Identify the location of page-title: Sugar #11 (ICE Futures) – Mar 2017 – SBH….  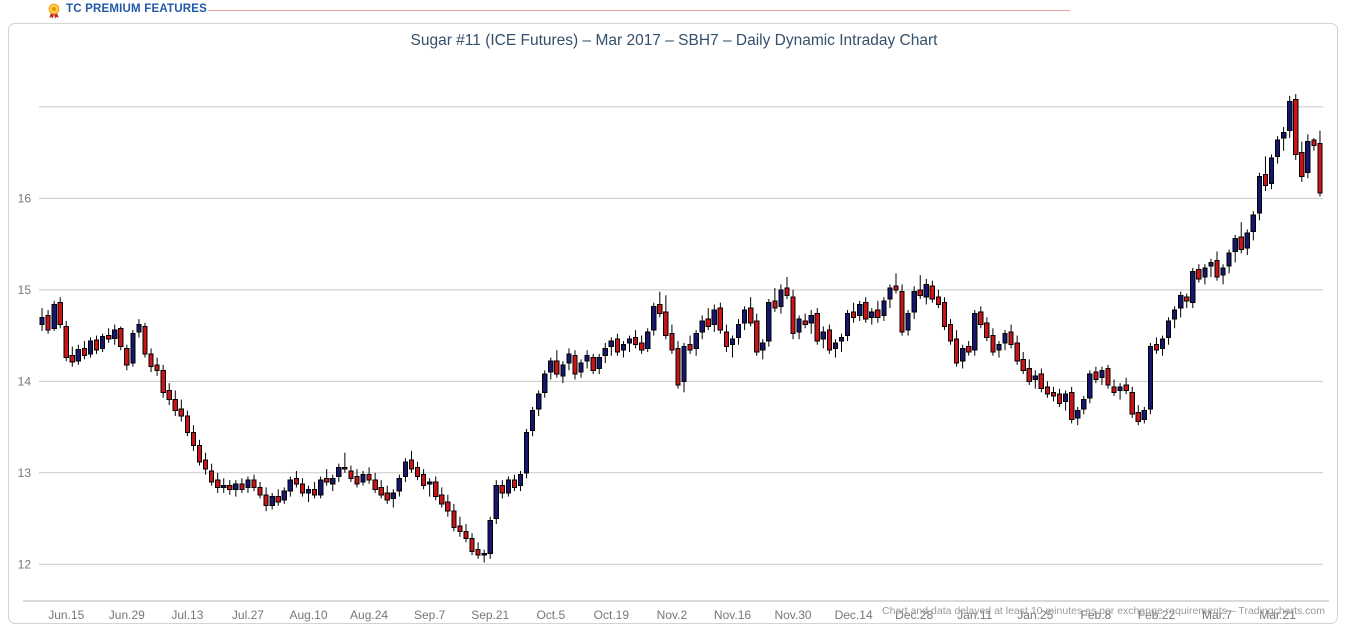
(674, 40).